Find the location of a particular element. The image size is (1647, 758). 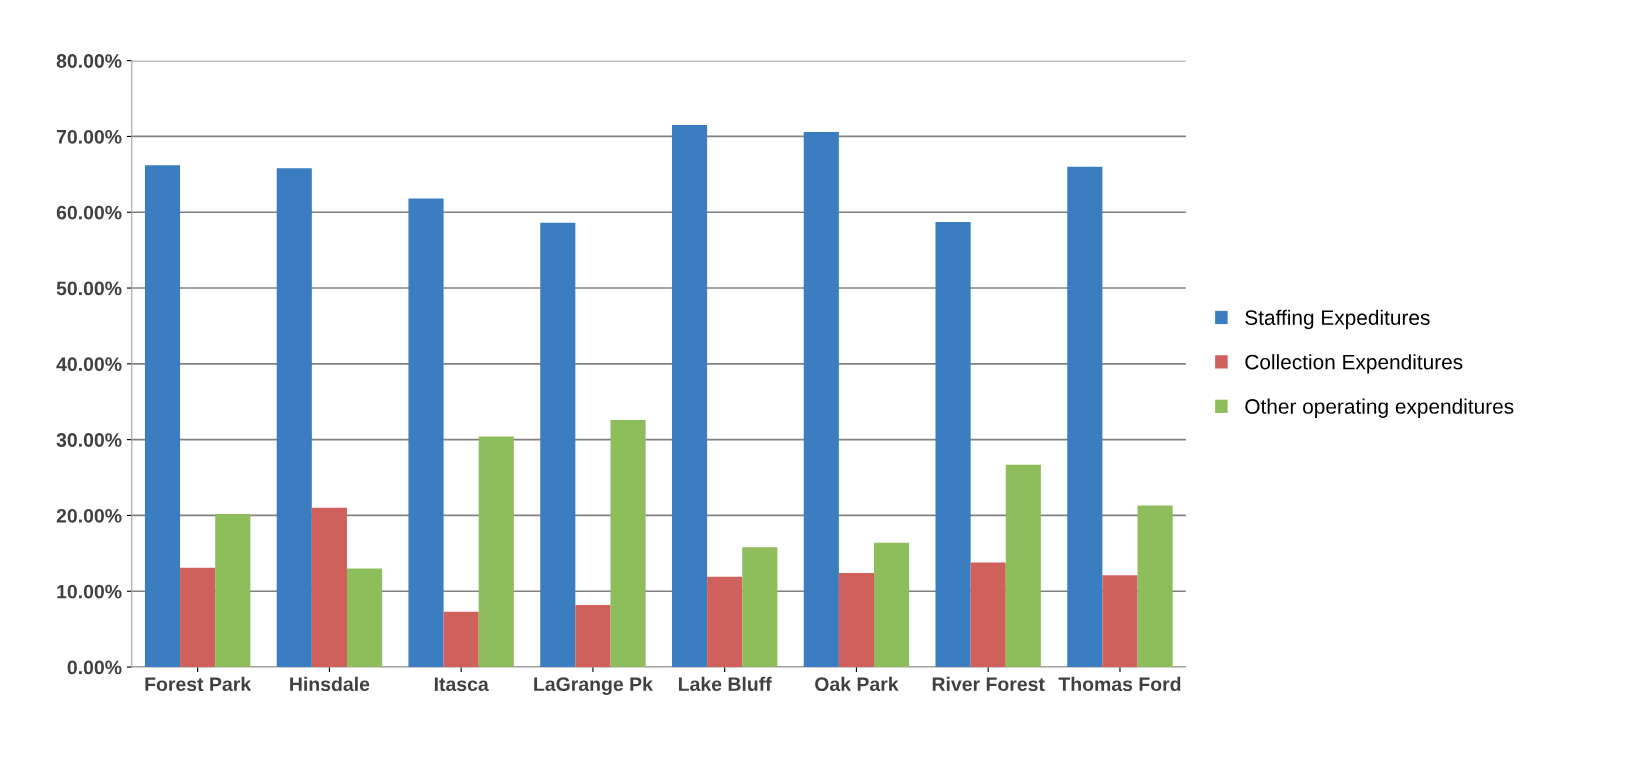

x-tick-label: Forest Park is located at coordinates (198, 684).